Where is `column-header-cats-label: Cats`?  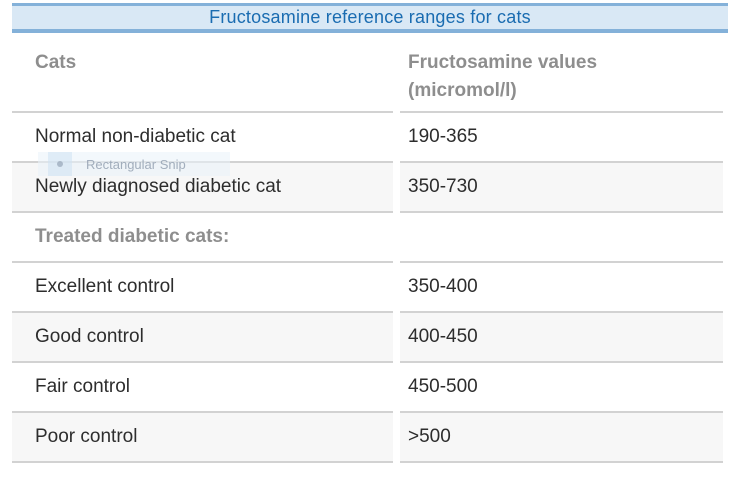
column-header-cats-label: Cats is located at coordinates (56, 62).